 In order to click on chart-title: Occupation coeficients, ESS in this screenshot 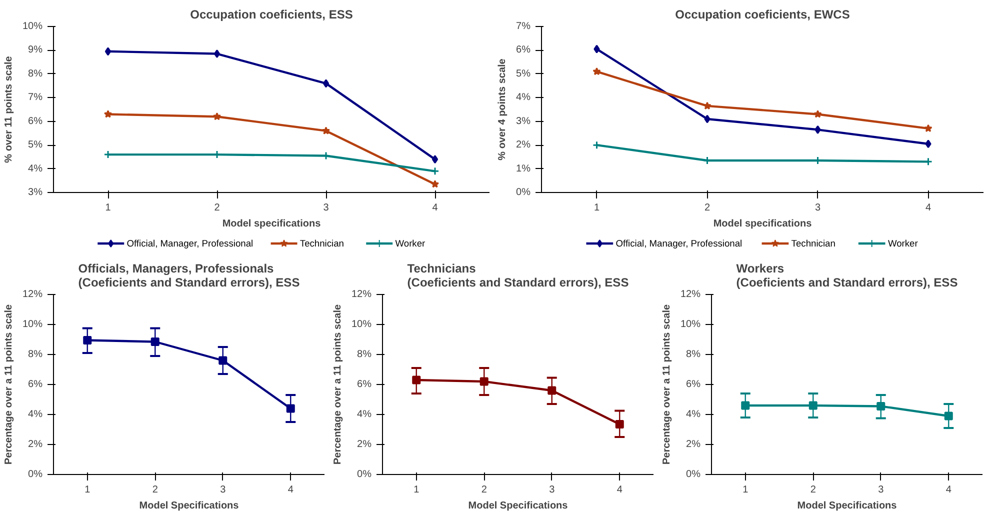, I will do `click(271, 15)`.